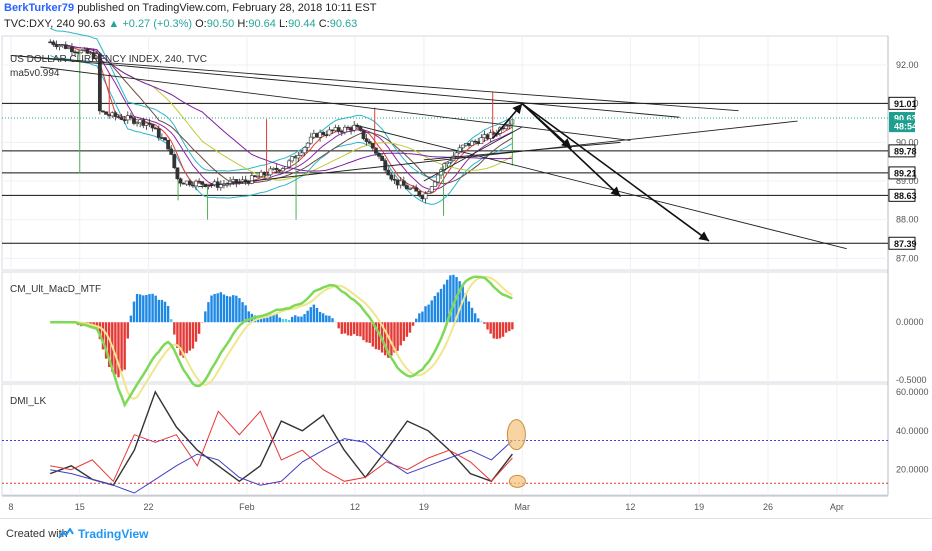  What do you see at coordinates (113, 534) in the screenshot?
I see `tradingview-link: TradingView` at bounding box center [113, 534].